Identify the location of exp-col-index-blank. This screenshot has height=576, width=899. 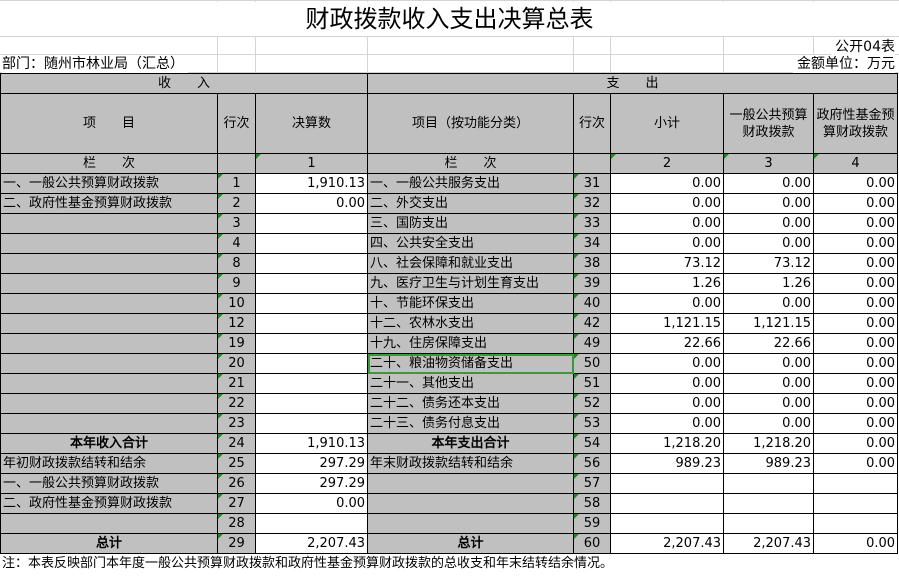
(592, 163).